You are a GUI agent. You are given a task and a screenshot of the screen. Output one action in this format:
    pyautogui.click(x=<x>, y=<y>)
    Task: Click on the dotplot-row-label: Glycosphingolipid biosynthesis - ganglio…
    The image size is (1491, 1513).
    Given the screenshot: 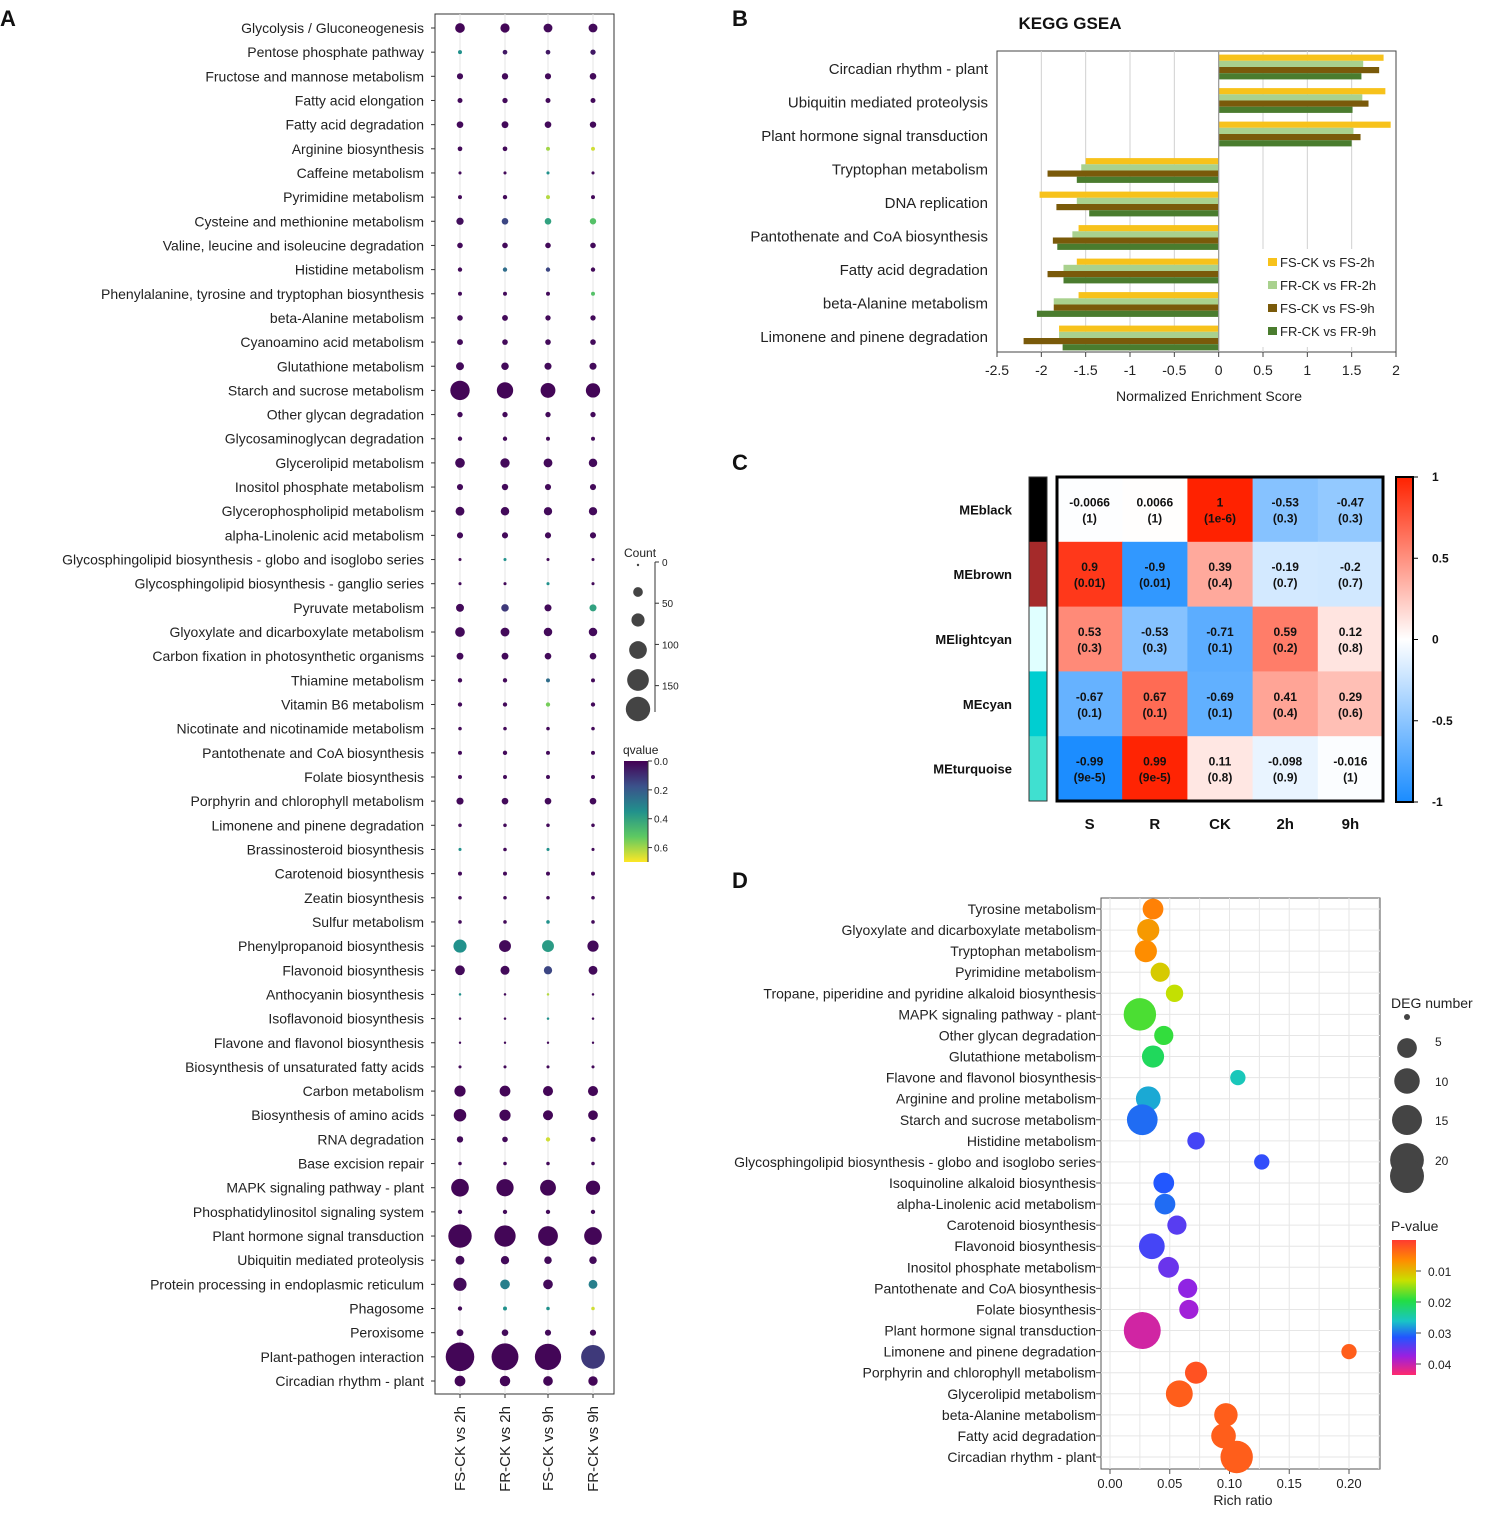 What is the action you would take?
    pyautogui.click(x=280, y=584)
    